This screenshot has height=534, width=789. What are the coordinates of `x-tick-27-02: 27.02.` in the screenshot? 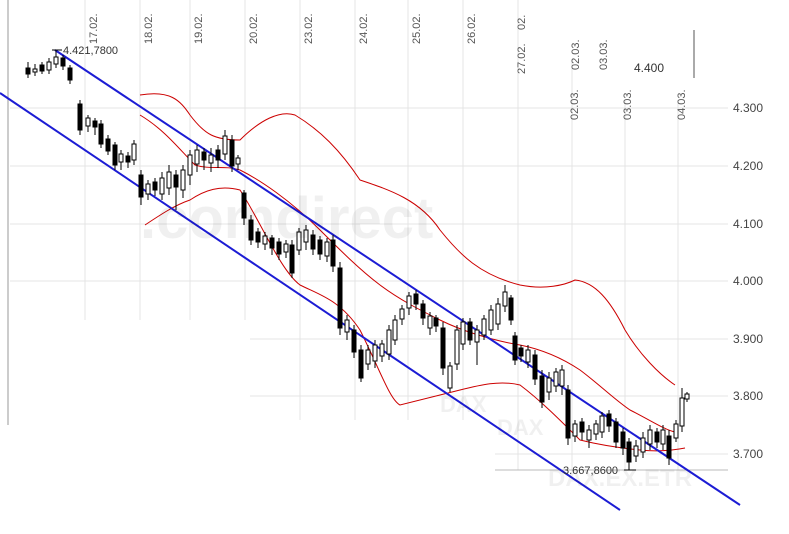 It's located at (522, 58).